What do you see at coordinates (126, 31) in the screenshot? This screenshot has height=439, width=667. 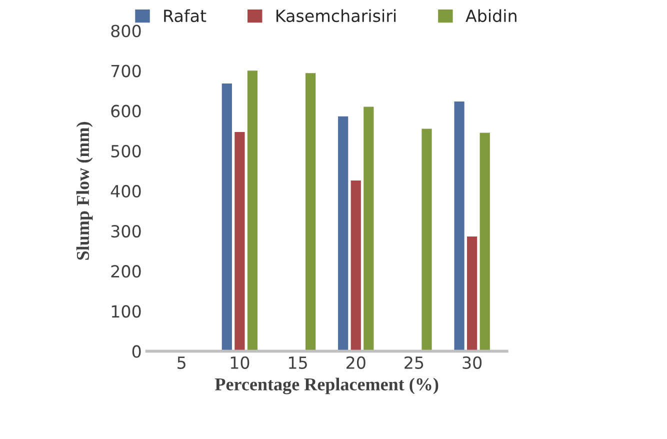 I see `y-tick-label: 800` at bounding box center [126, 31].